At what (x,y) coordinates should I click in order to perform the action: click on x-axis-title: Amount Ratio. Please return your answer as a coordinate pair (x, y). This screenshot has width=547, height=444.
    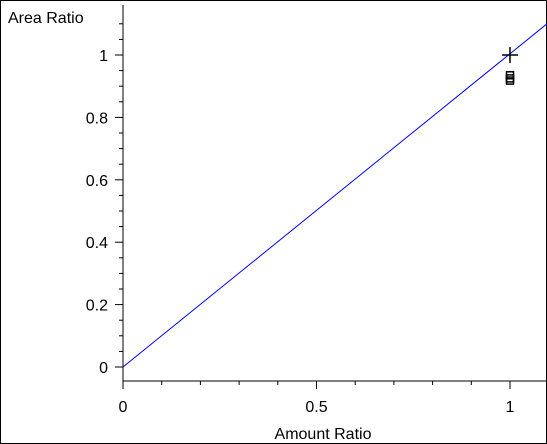
    Looking at the image, I should click on (323, 434).